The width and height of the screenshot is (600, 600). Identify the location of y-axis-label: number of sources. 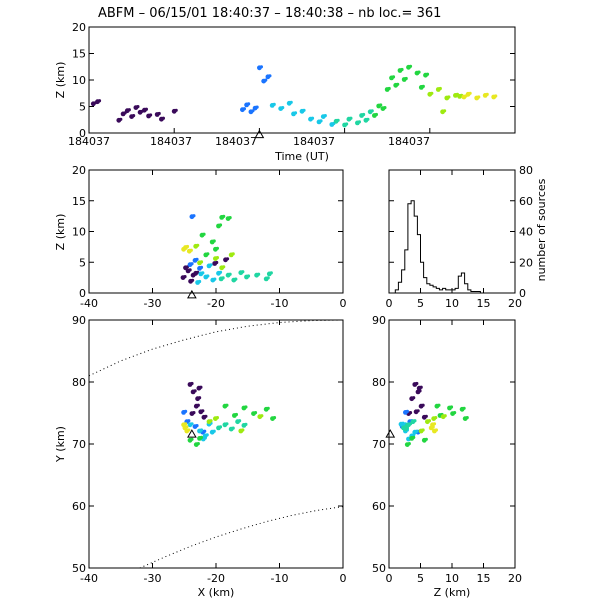
(541, 229).